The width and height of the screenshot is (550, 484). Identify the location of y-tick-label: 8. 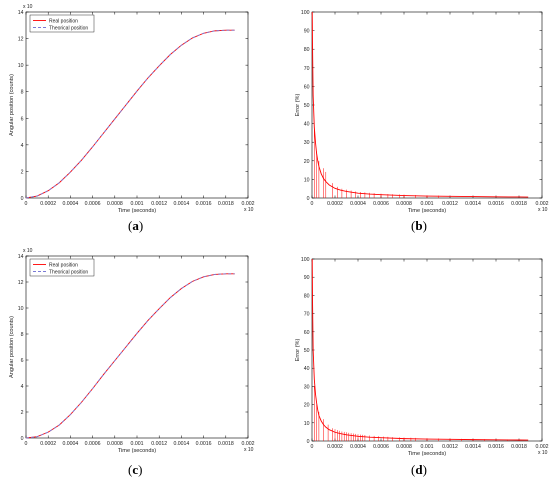
(22, 335).